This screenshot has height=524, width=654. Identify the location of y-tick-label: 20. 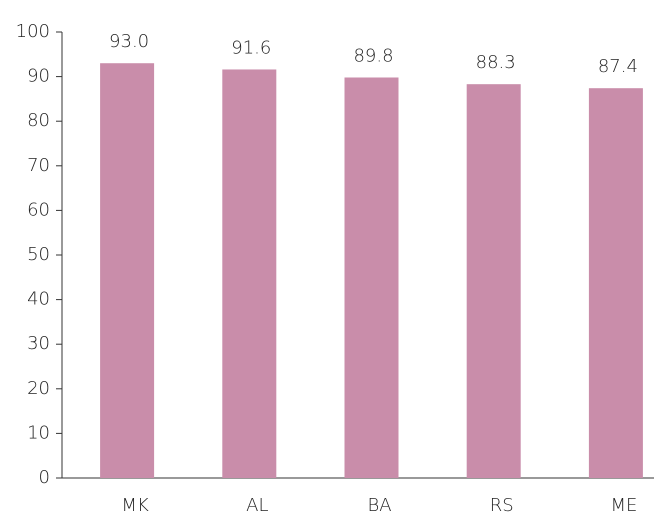
(38, 388).